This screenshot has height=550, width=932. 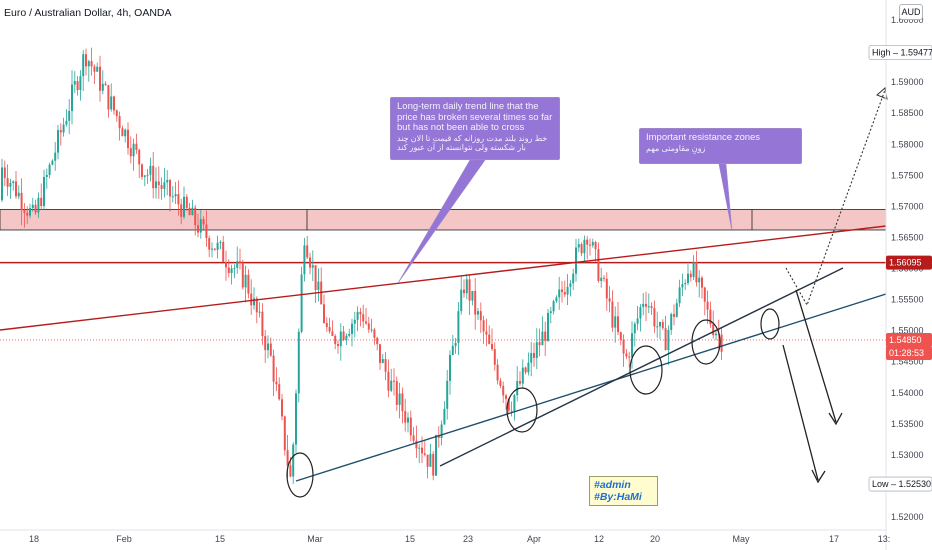 I want to click on y-tick-label: 1.53000, so click(x=907, y=455).